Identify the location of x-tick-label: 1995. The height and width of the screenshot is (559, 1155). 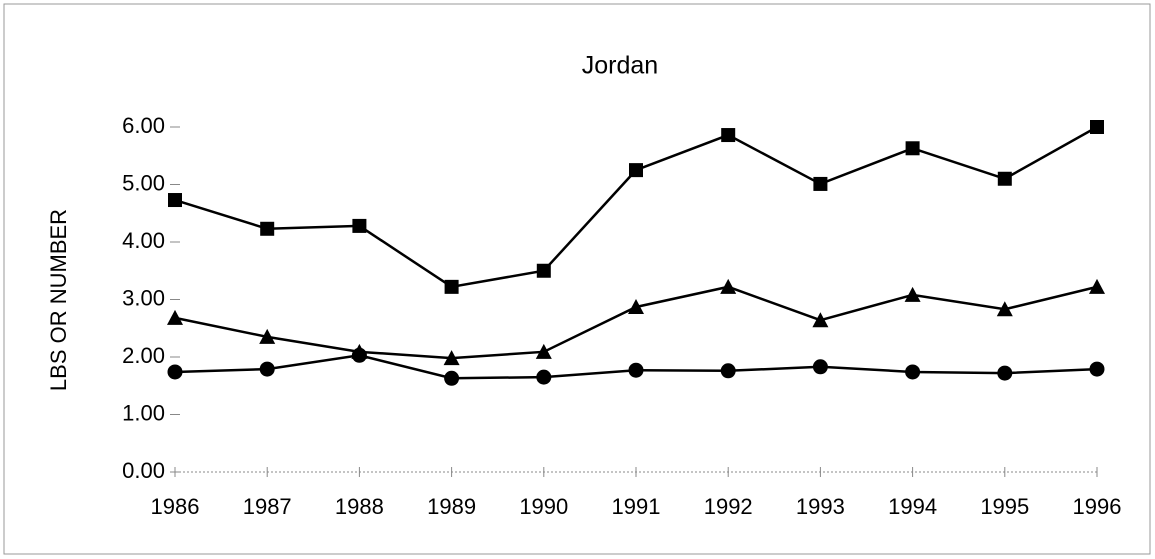
(1004, 506).